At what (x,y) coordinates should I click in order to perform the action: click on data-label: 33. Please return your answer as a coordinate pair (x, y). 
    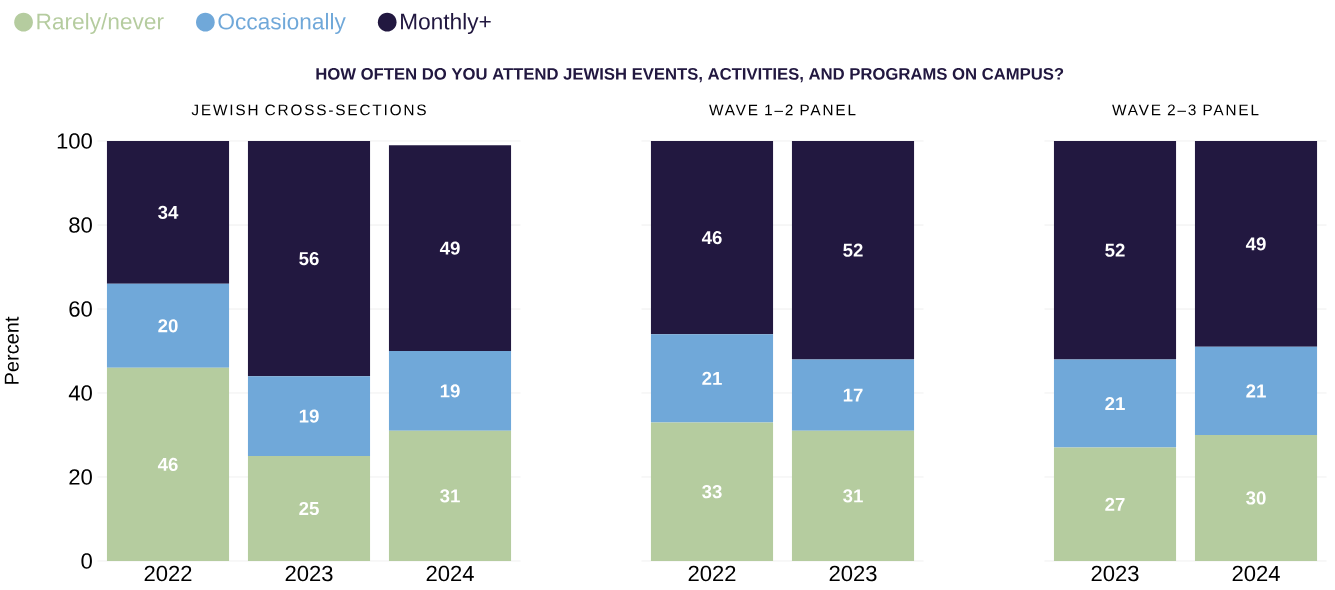
    Looking at the image, I should click on (712, 492).